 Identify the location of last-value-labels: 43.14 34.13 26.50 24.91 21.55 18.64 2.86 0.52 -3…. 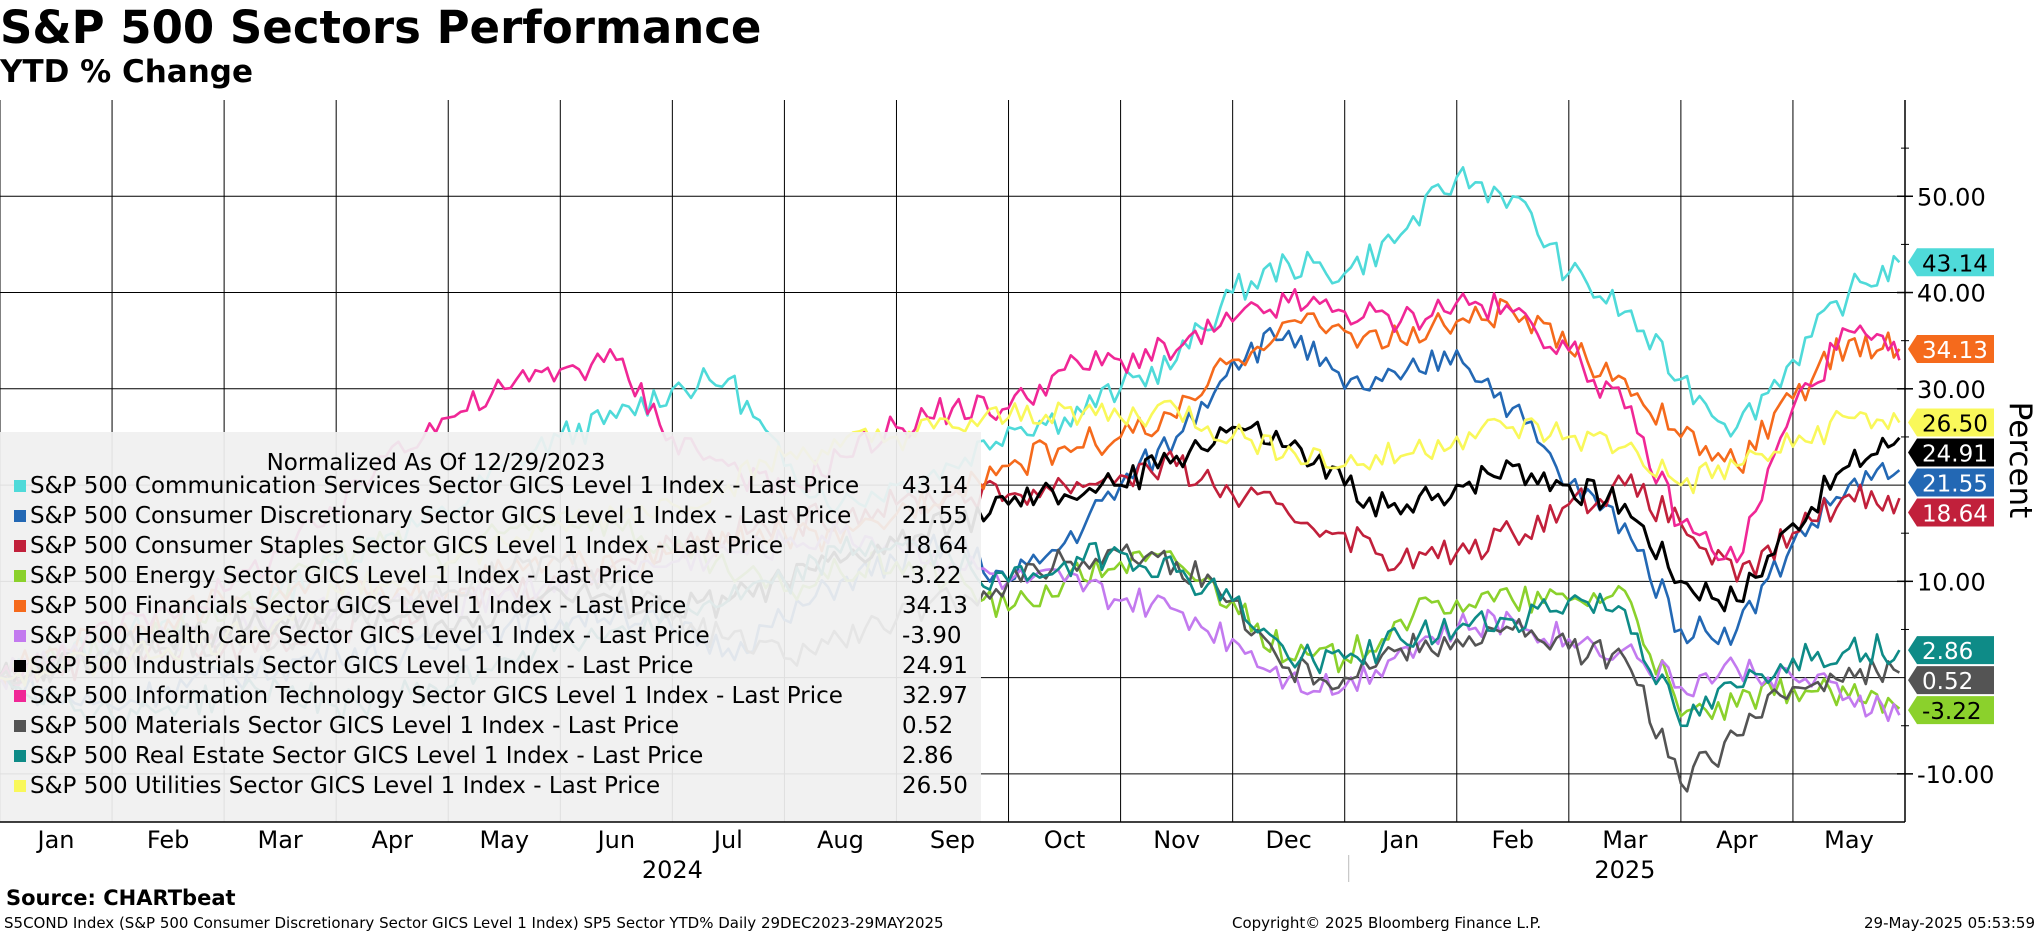
(1951, 486).